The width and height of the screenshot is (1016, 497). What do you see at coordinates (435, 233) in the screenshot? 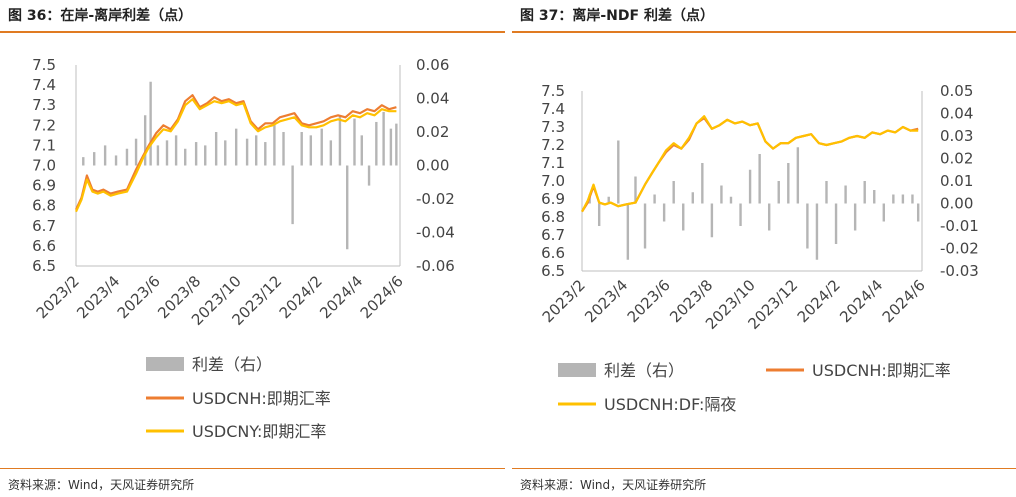
I see `y-right-tick-label: -0.04` at bounding box center [435, 233].